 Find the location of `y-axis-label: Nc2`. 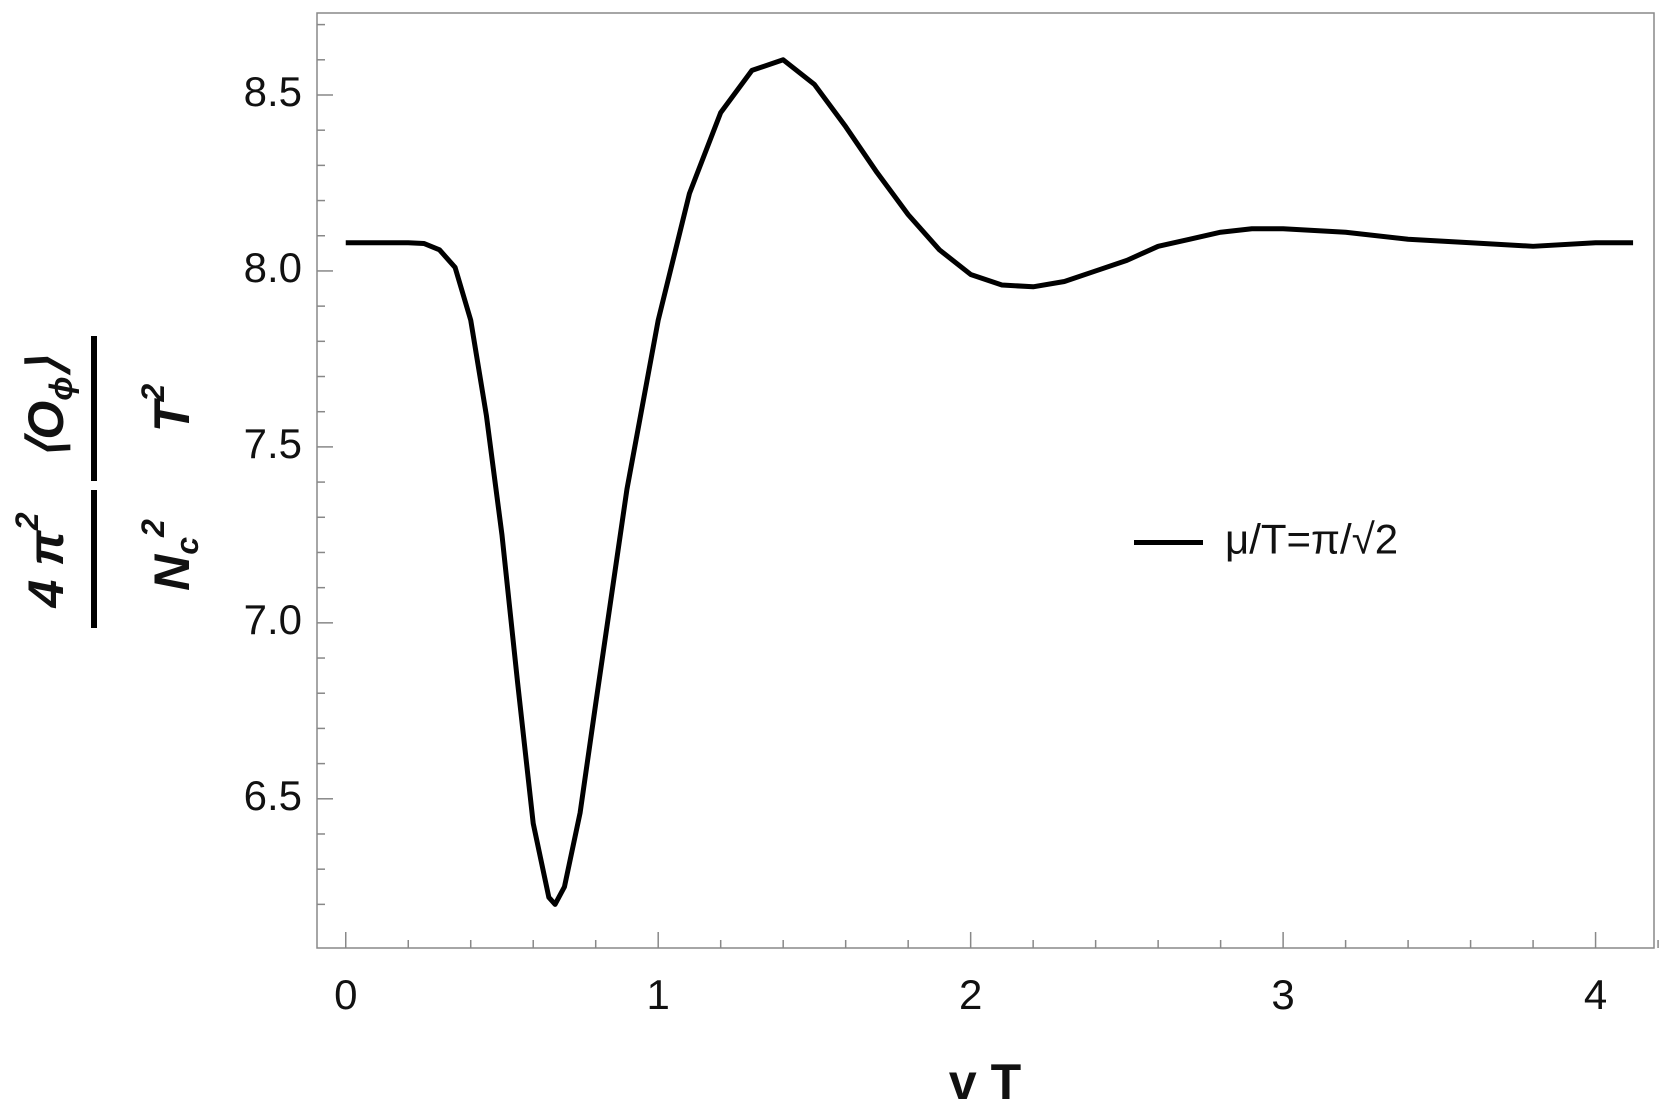

y-axis-label: Nc2 is located at coordinates (170, 555).